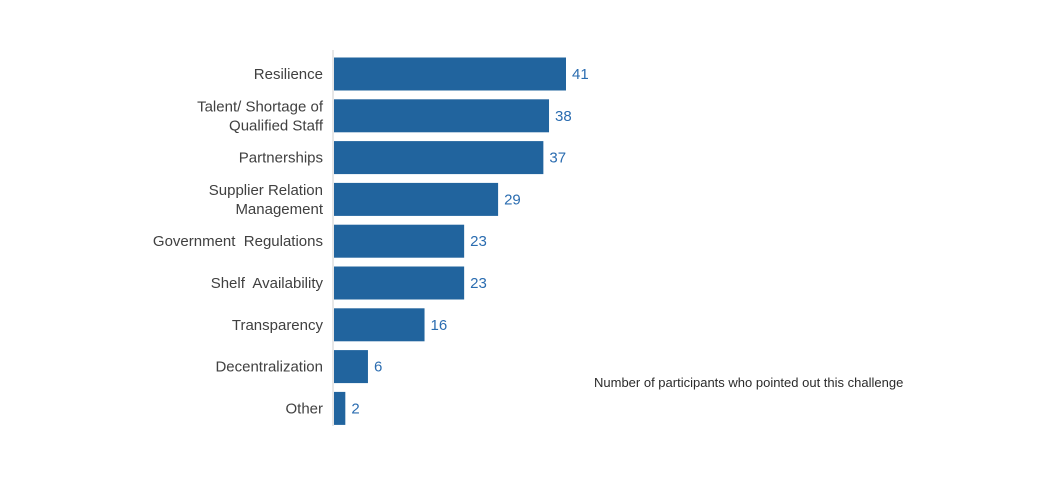 This screenshot has width=1050, height=486. What do you see at coordinates (266, 200) in the screenshot?
I see `category-label: Supplier Relation Management` at bounding box center [266, 200].